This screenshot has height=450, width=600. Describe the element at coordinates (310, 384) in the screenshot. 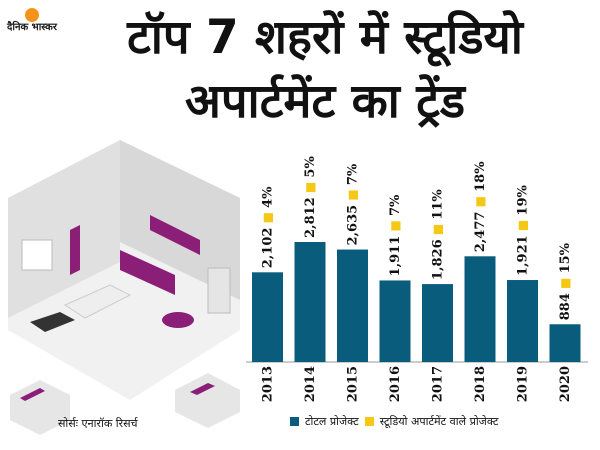

I see `tick-label-2014: 2014` at that location.